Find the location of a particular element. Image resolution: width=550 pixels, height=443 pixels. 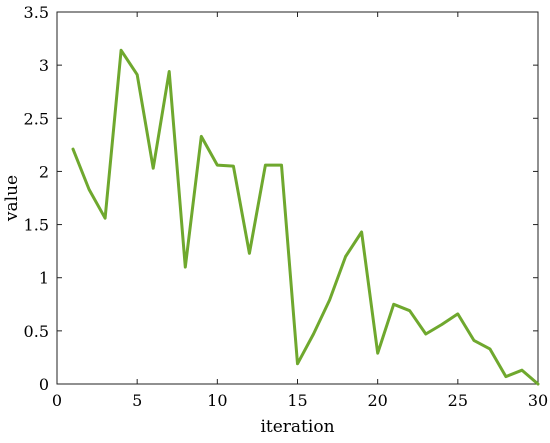

x-tick-label: 10 is located at coordinates (217, 400).